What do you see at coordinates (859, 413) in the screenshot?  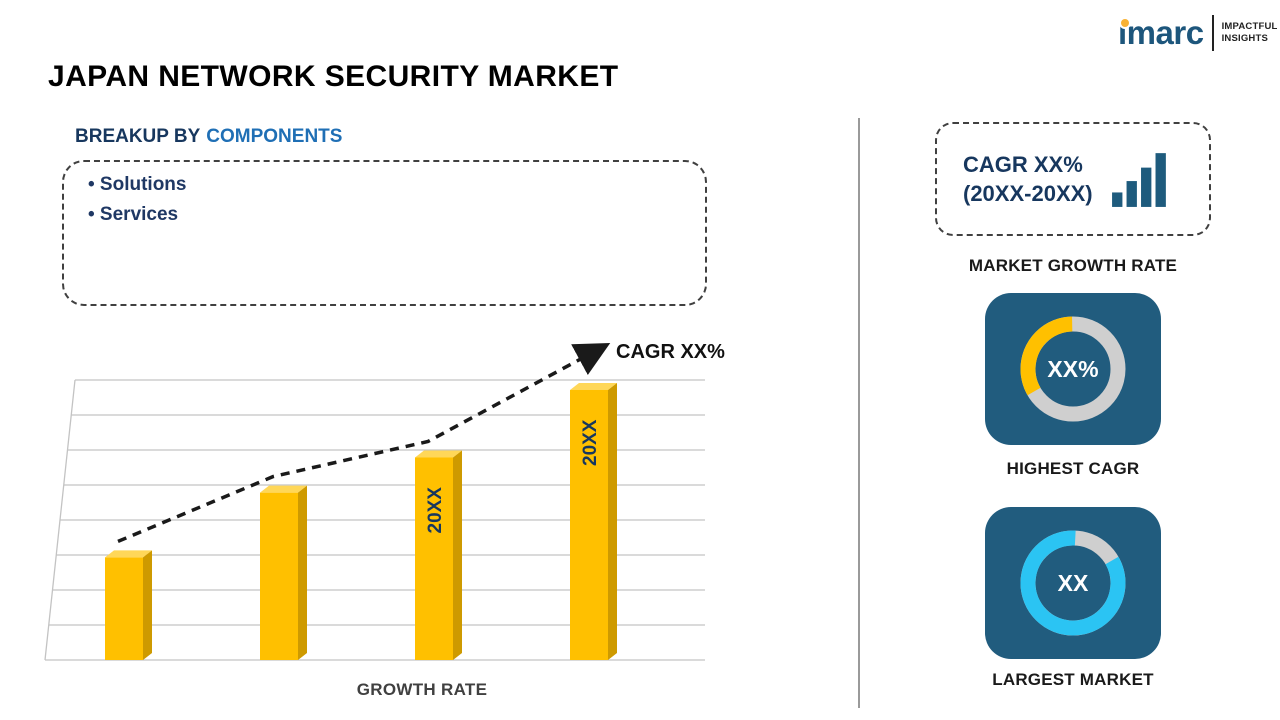 I see `vertical-divider` at bounding box center [859, 413].